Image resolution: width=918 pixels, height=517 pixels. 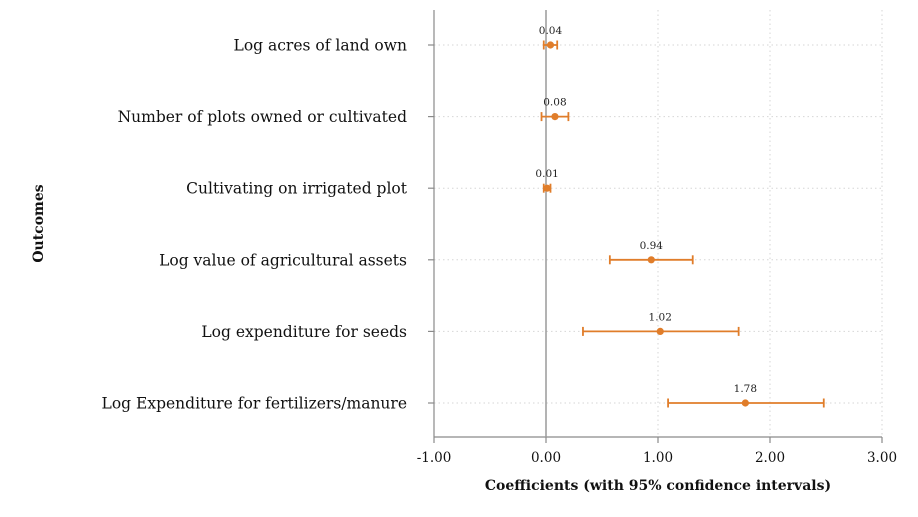 What do you see at coordinates (254, 404) in the screenshot?
I see `category-label: Log Expenditure for fertilizers/manure` at bounding box center [254, 404].